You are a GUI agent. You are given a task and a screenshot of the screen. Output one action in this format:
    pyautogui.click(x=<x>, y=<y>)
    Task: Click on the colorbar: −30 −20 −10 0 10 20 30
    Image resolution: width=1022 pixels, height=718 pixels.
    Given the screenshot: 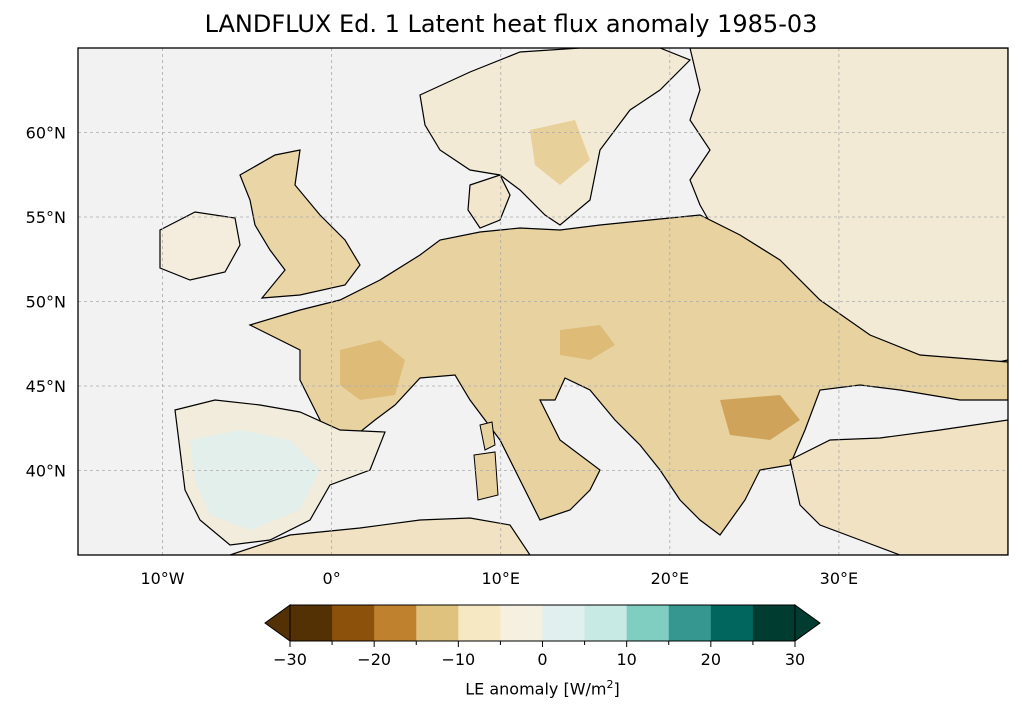 What is the action you would take?
    pyautogui.click(x=542, y=636)
    